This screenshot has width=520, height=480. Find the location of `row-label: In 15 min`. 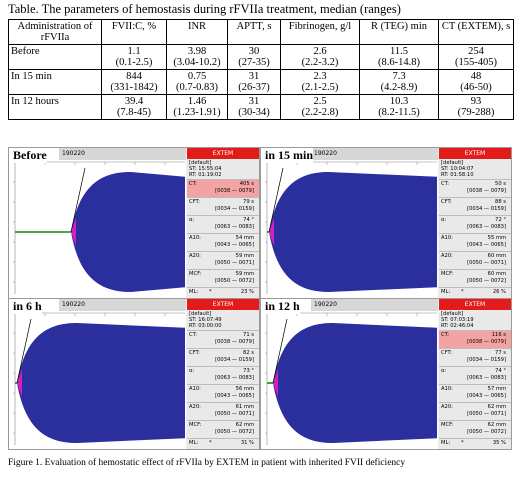

row-label: In 15 min is located at coordinates (55, 82).